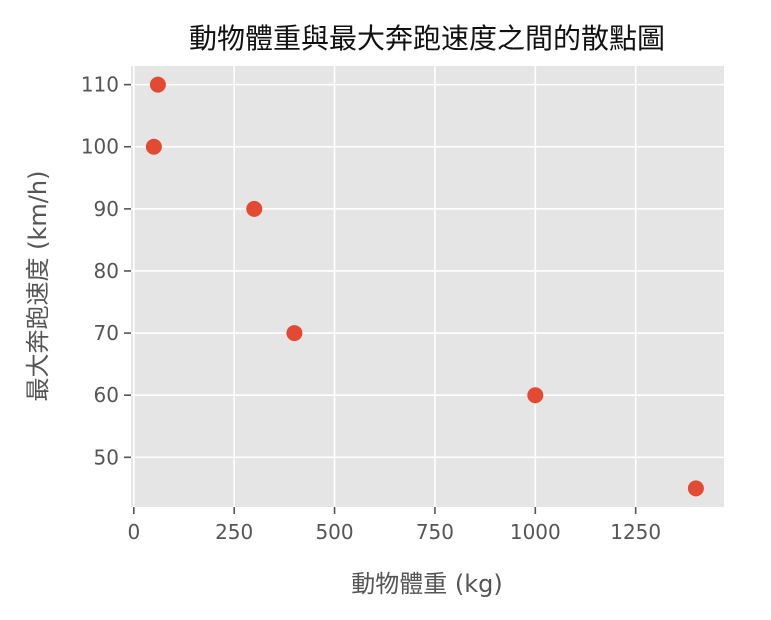 Image resolution: width=771 pixels, height=620 pixels. What do you see at coordinates (100, 85) in the screenshot?
I see `y-tick-label: 110` at bounding box center [100, 85].